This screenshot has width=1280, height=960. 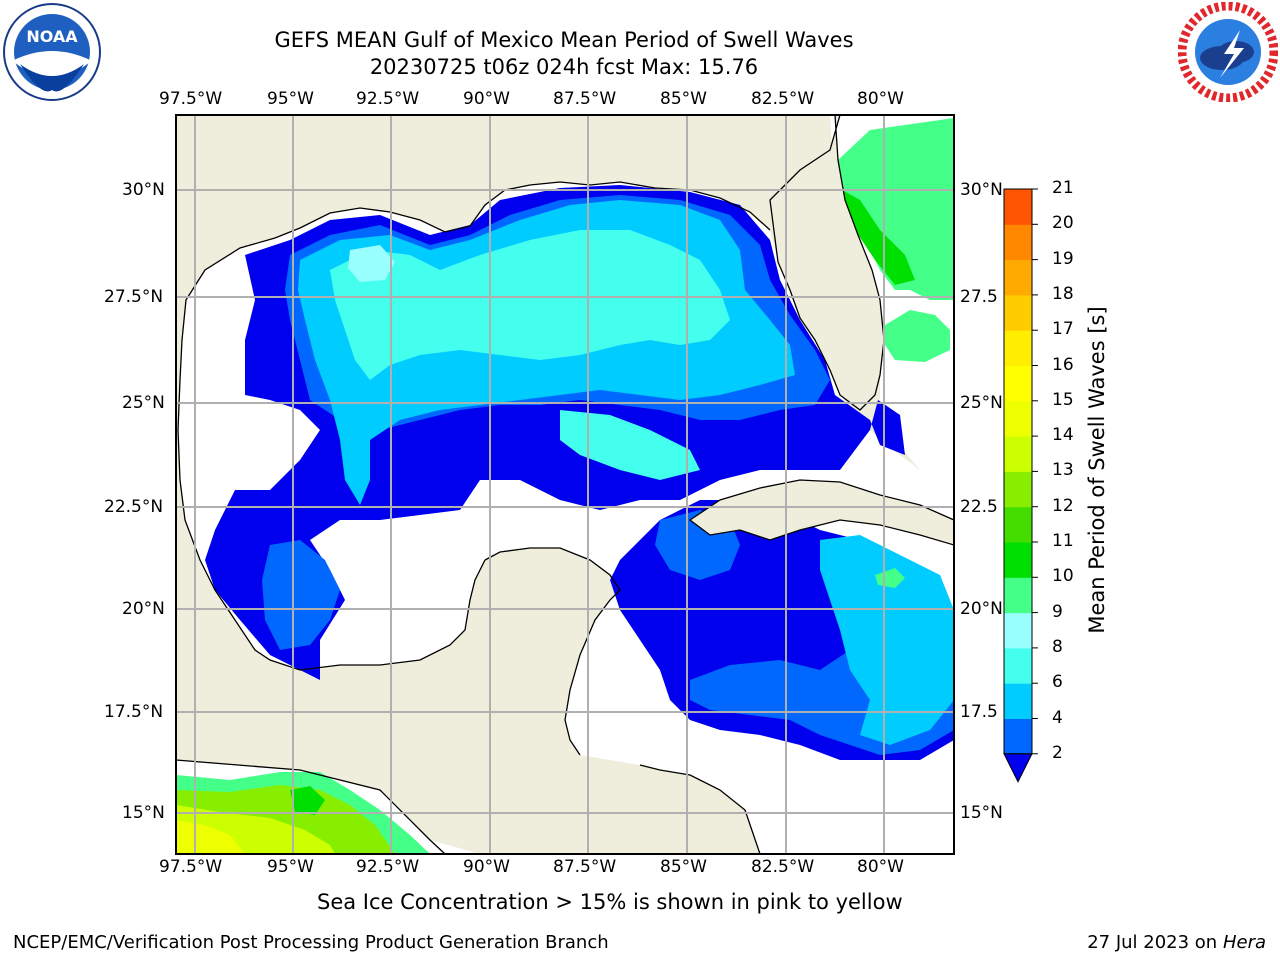 What do you see at coordinates (1097, 470) in the screenshot?
I see `colorbar-label: Mean Period of Swell Waves [s]` at bounding box center [1097, 470].